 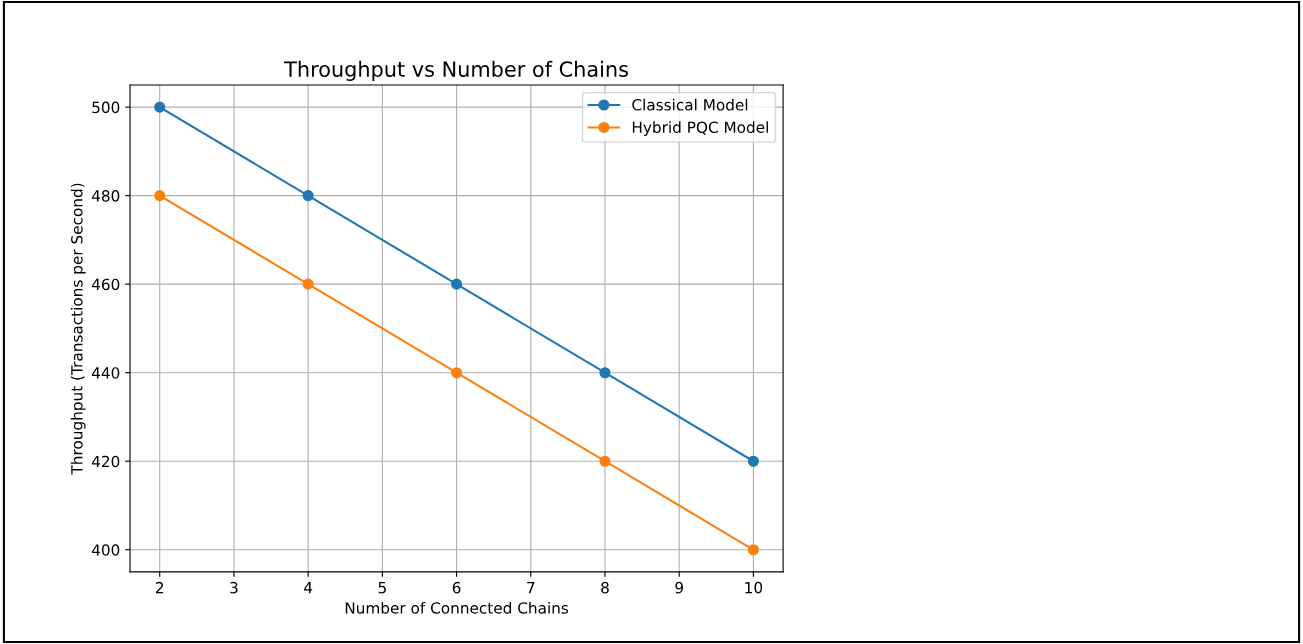 What do you see at coordinates (457, 607) in the screenshot?
I see `x-axis-title: Number of Connected Chains` at bounding box center [457, 607].